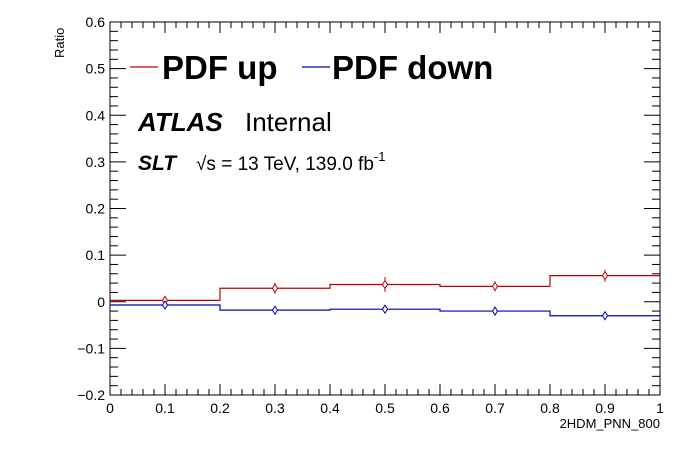 This screenshot has width=696, height=472. I want to click on x-tick-label: 0.5, so click(385, 408).